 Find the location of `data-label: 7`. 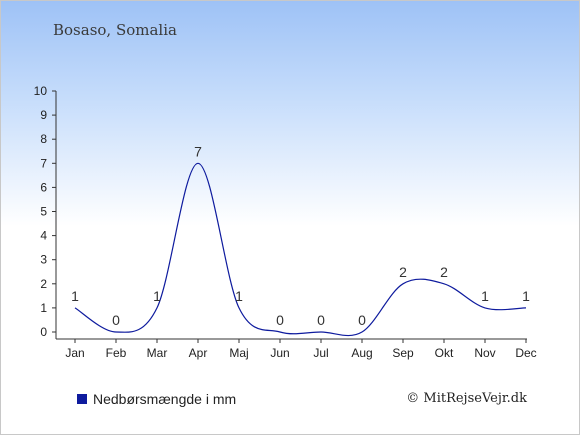

data-label: 7 is located at coordinates (198, 151).